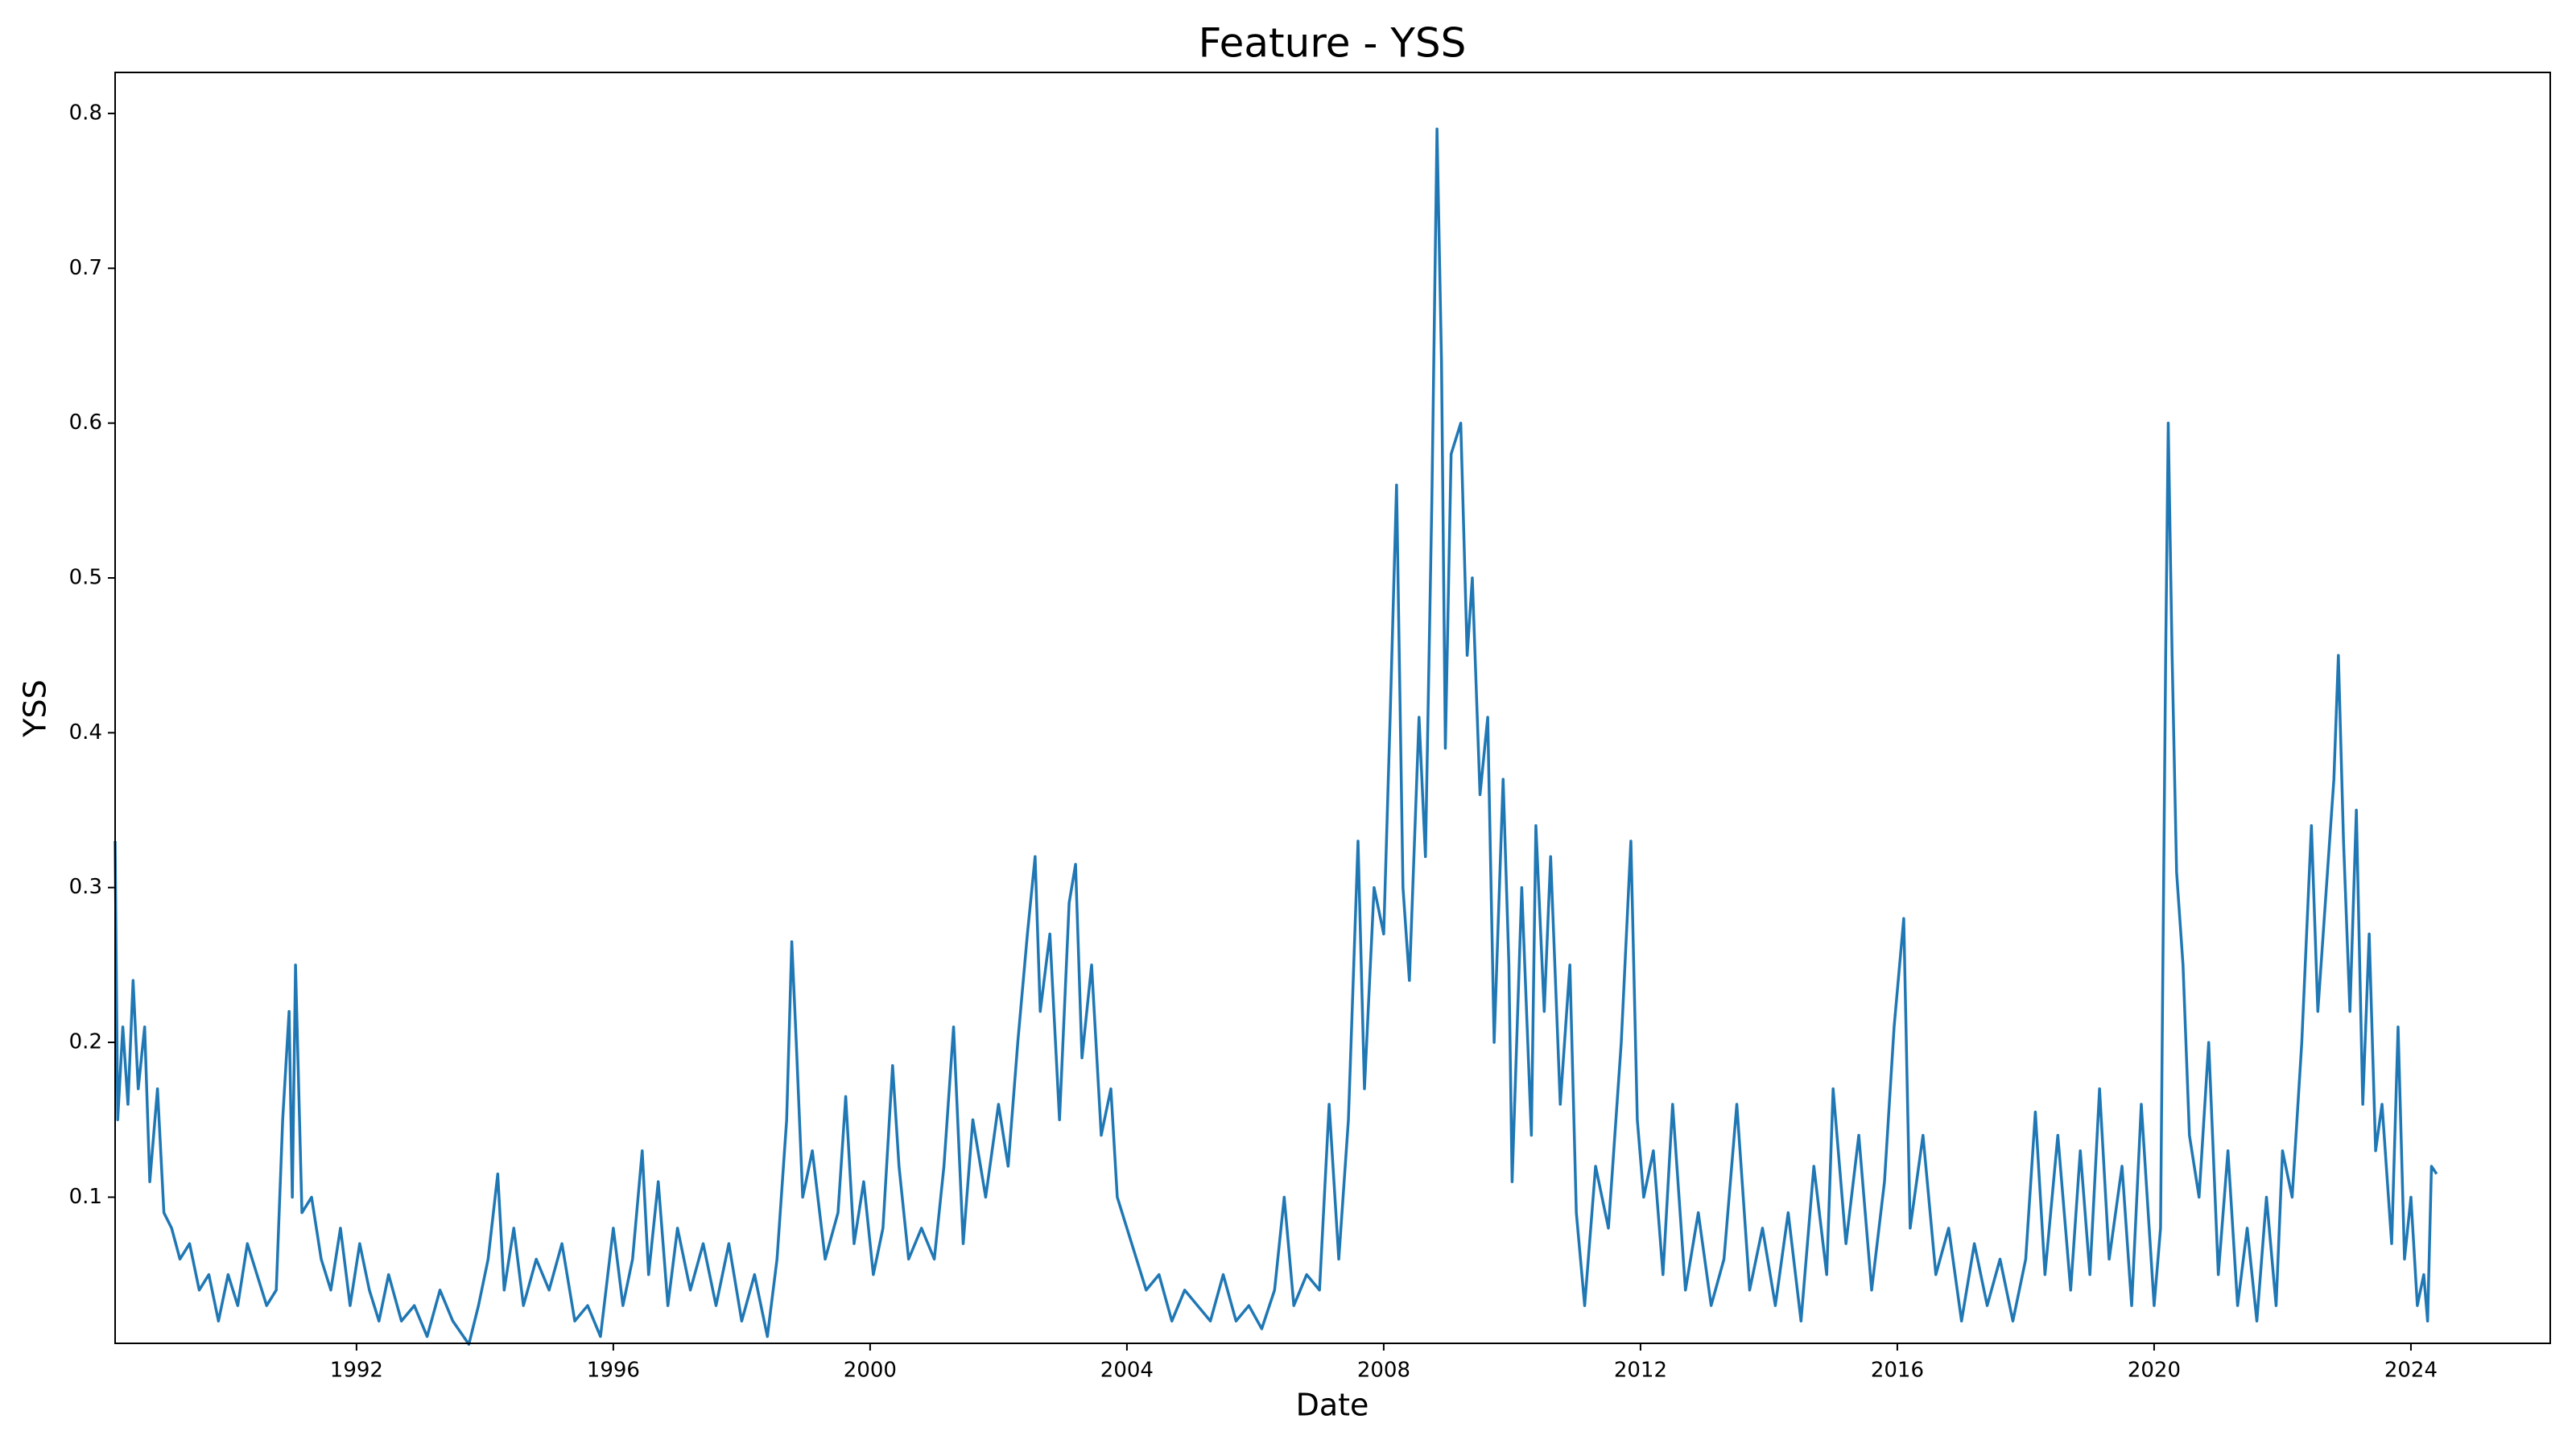 This screenshot has width=2576, height=1452. Describe the element at coordinates (2411, 1371) in the screenshot. I see `x-tick-label: 2024` at that location.